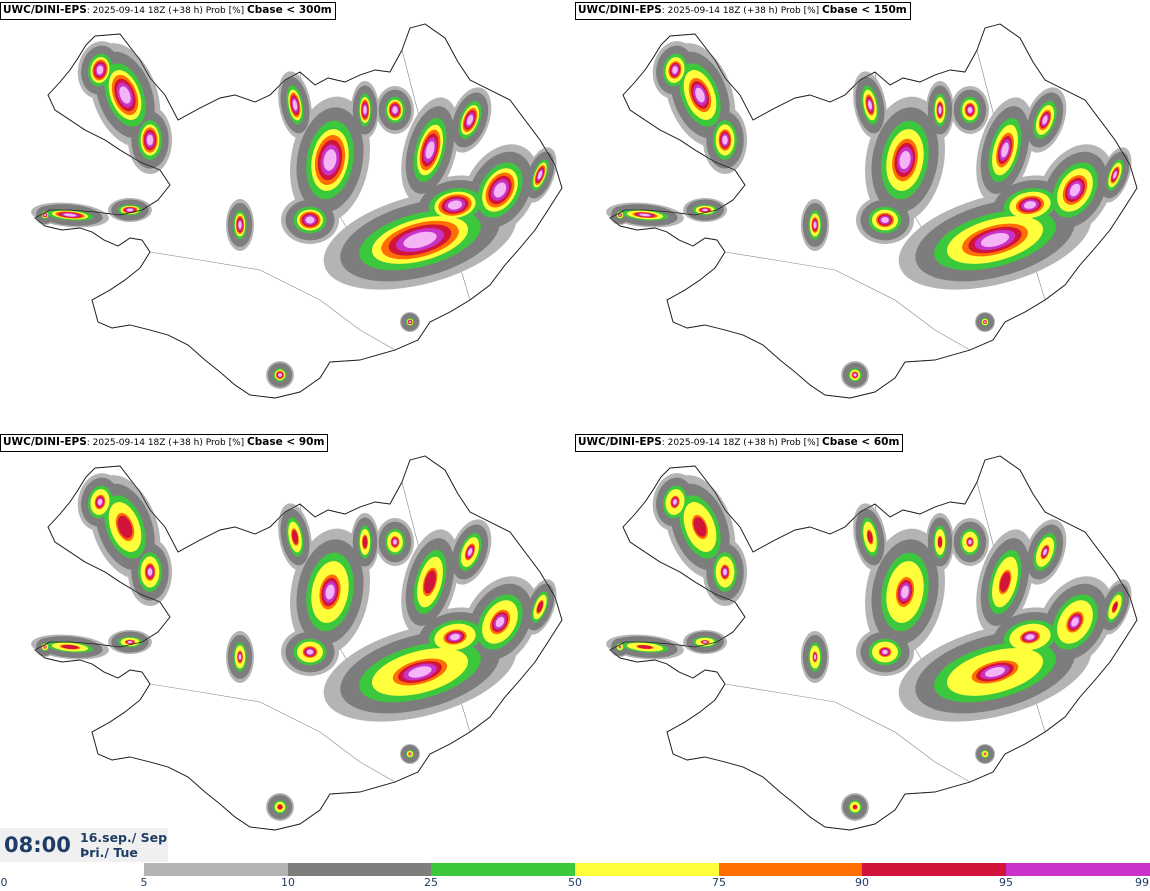  I want to click on valid-date: 16.sep./ Sep Þri./ Tue, so click(123, 845).